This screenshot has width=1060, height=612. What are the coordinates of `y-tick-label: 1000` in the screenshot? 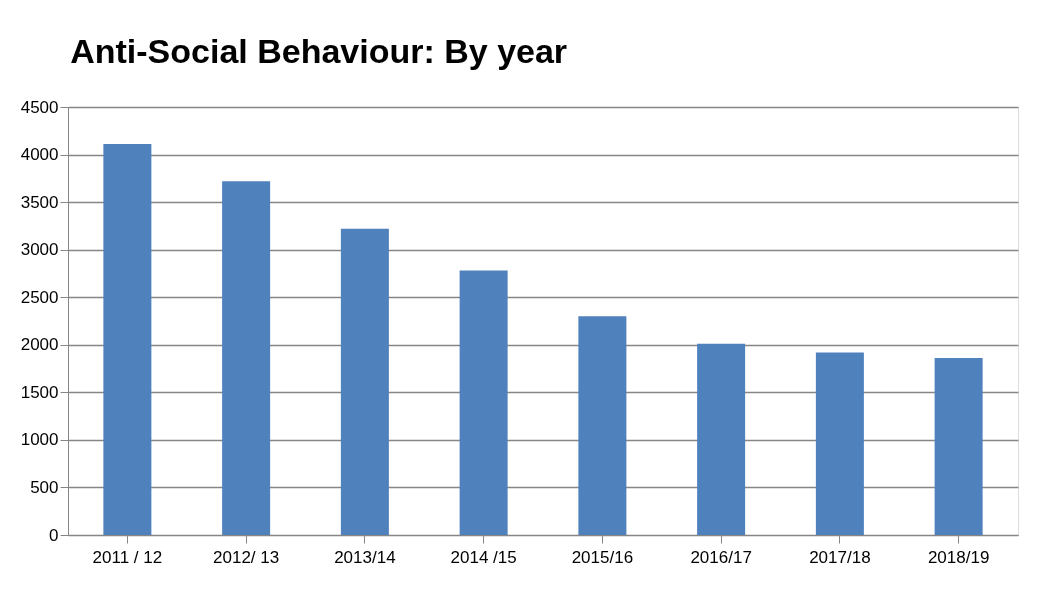 It's located at (39, 440).